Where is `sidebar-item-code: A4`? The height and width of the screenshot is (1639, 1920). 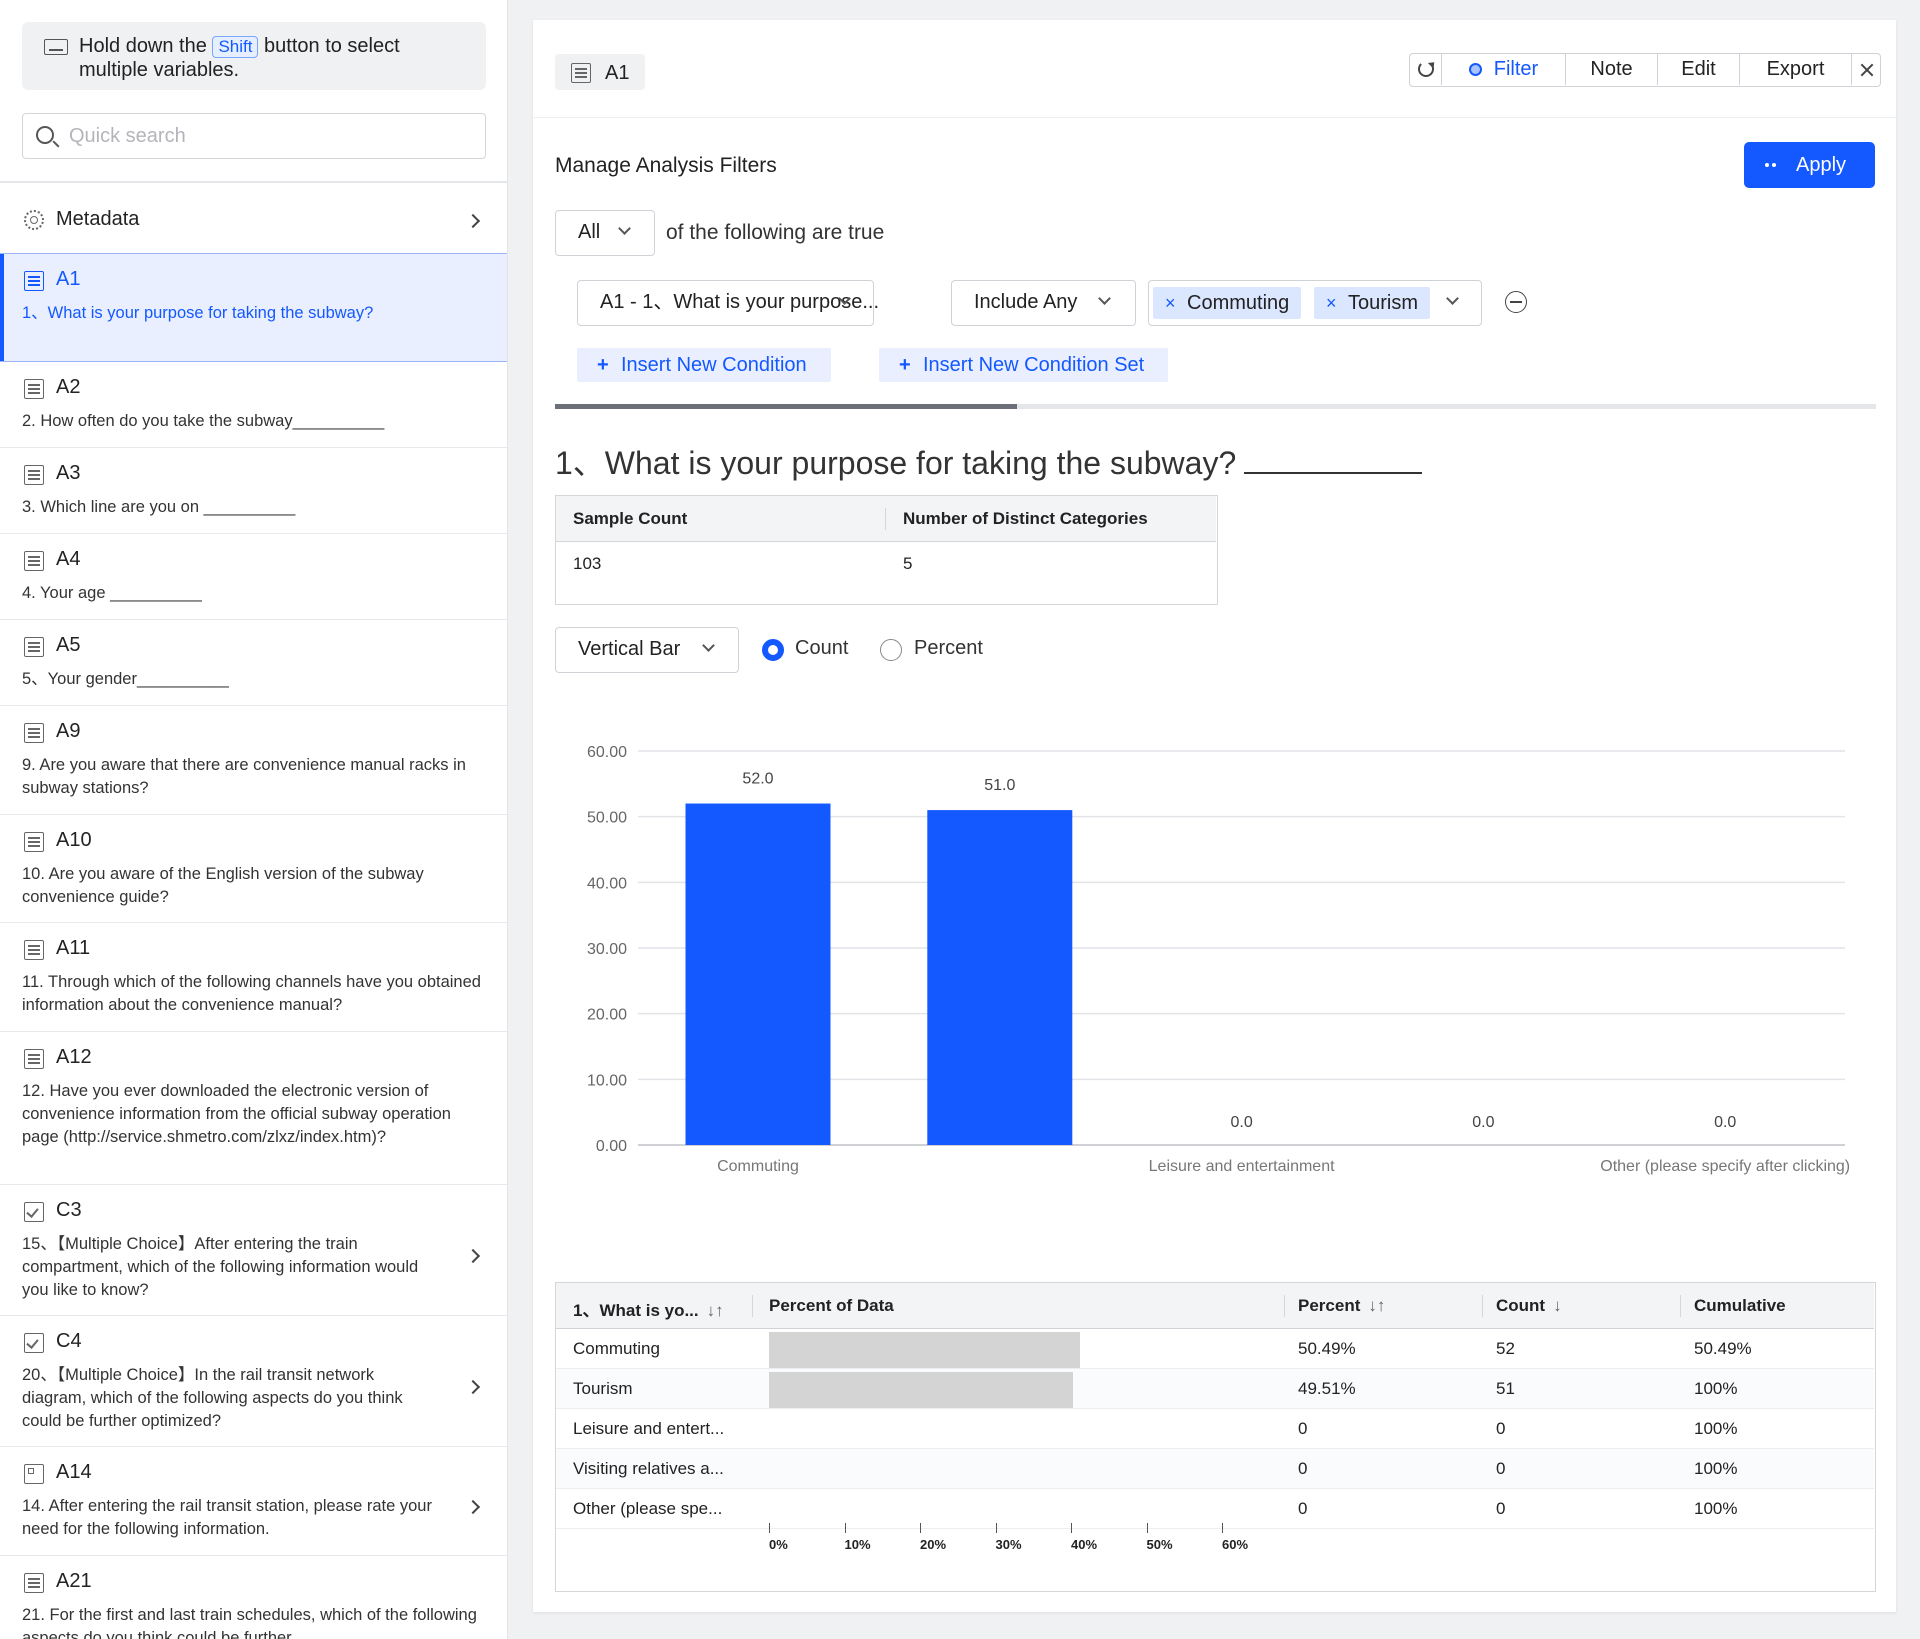
sidebar-item-code: A4 is located at coordinates (68, 559).